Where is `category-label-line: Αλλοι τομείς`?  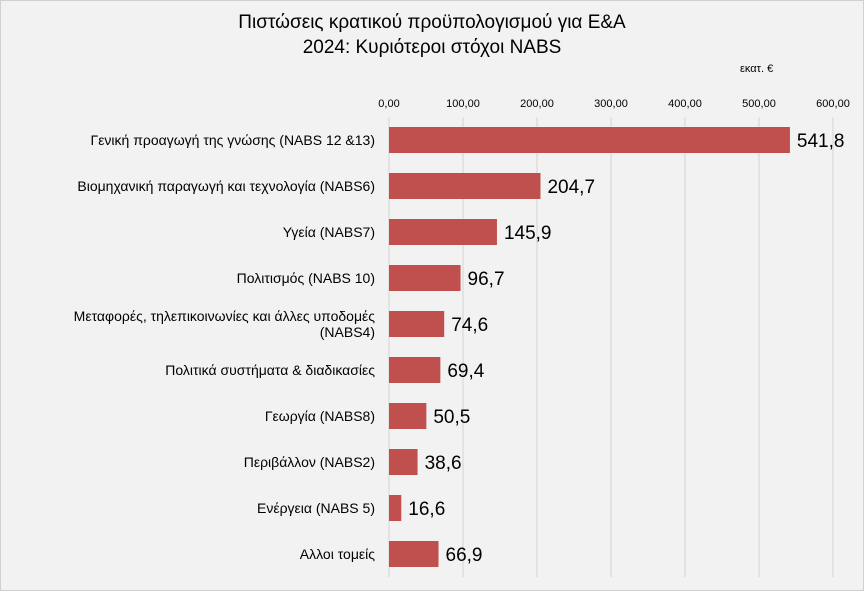
category-label-line: Αλλοι τομείς is located at coordinates (337, 554).